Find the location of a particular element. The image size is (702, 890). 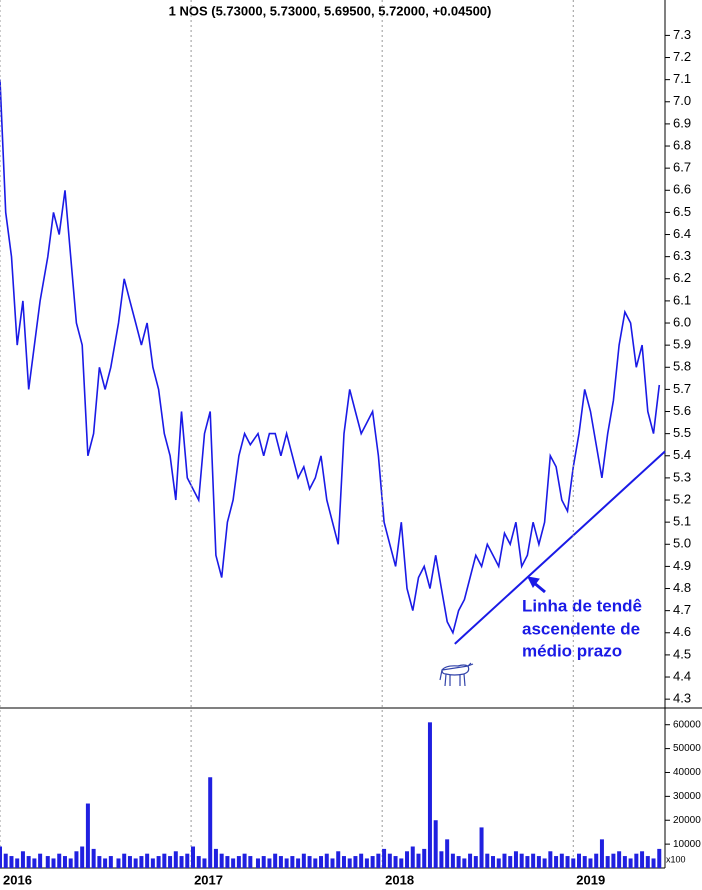

y-tick-label: 40000 is located at coordinates (687, 772).